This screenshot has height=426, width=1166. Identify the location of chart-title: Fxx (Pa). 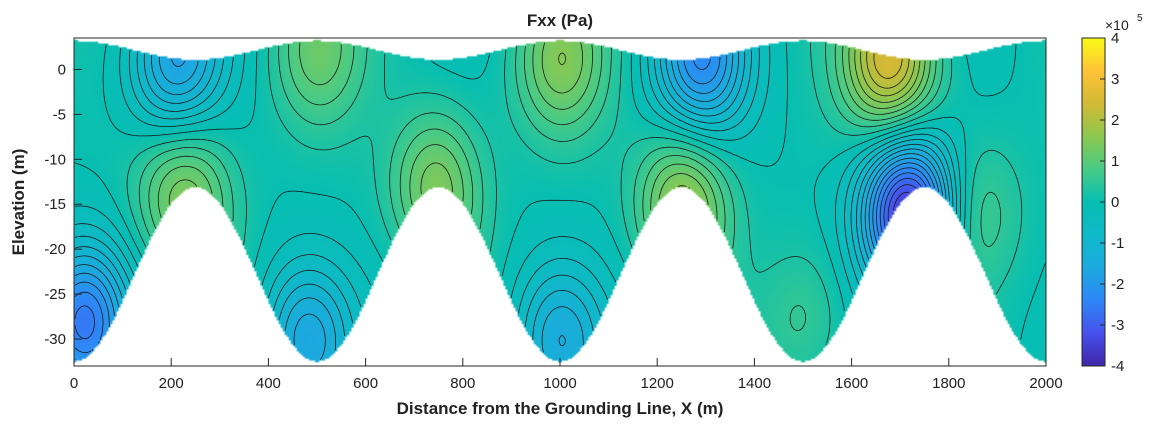
(560, 20).